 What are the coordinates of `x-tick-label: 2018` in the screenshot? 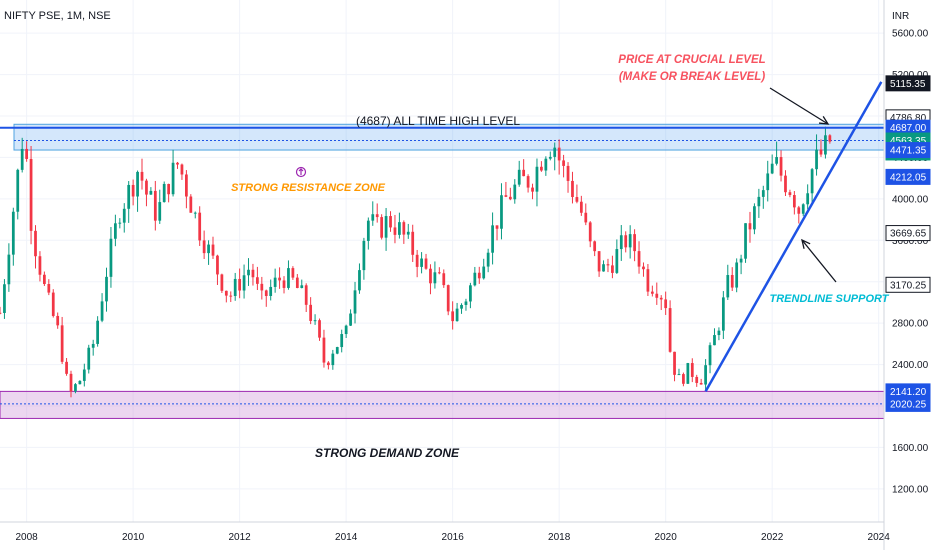 It's located at (559, 537).